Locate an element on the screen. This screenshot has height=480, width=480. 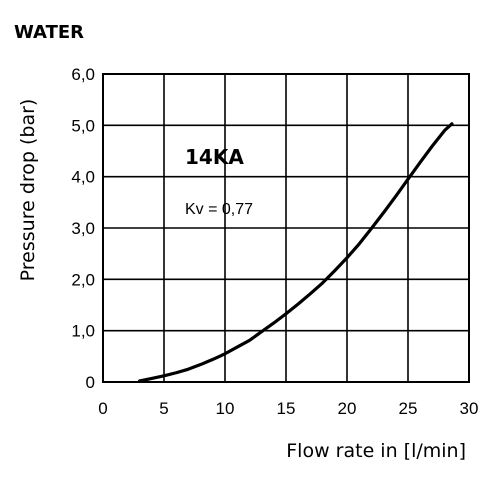
x-tick-label: 15 is located at coordinates (286, 408).